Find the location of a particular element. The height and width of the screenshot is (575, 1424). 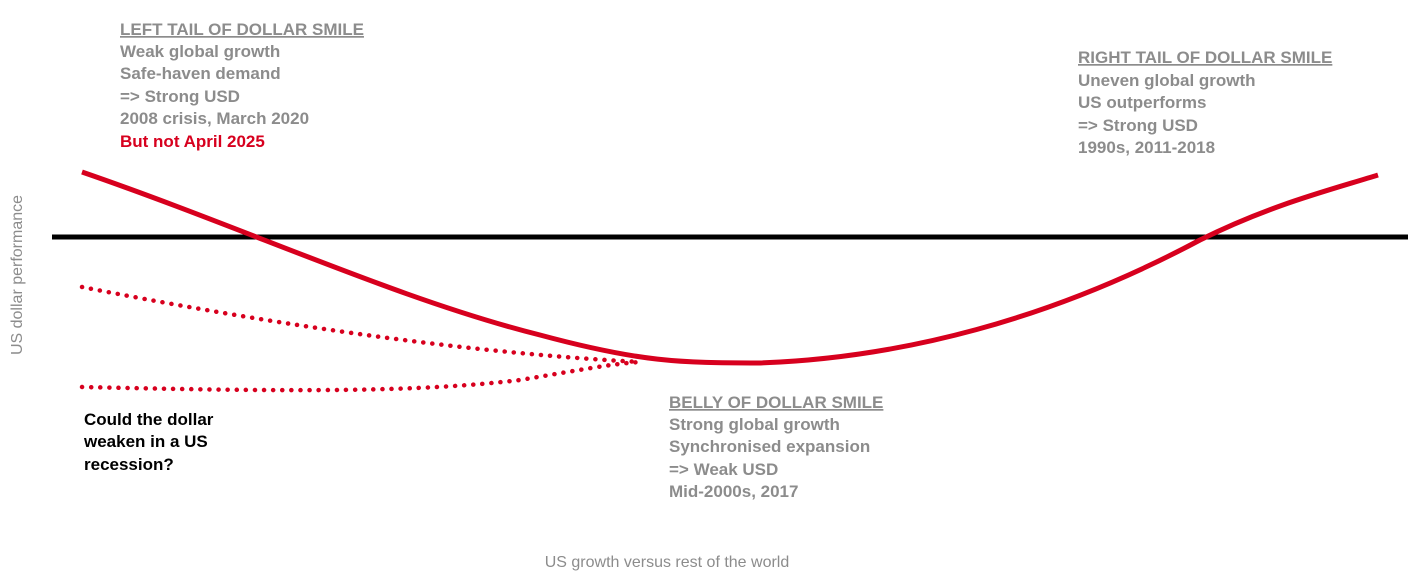

text-line: 1990s, 2011-2018 is located at coordinates (1146, 147).